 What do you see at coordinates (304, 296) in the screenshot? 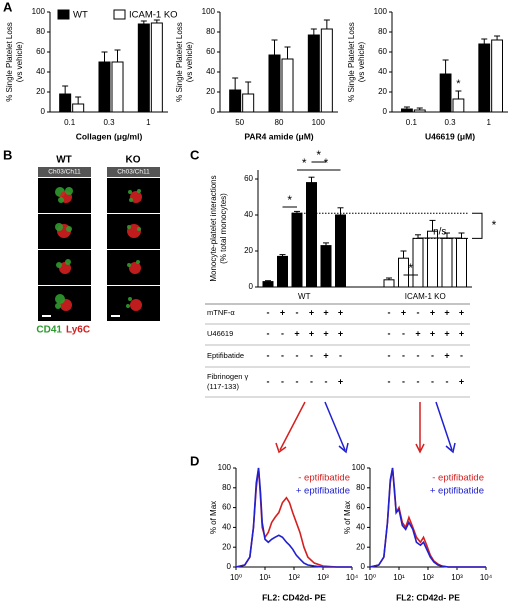
I see `group-label: WT` at bounding box center [304, 296].